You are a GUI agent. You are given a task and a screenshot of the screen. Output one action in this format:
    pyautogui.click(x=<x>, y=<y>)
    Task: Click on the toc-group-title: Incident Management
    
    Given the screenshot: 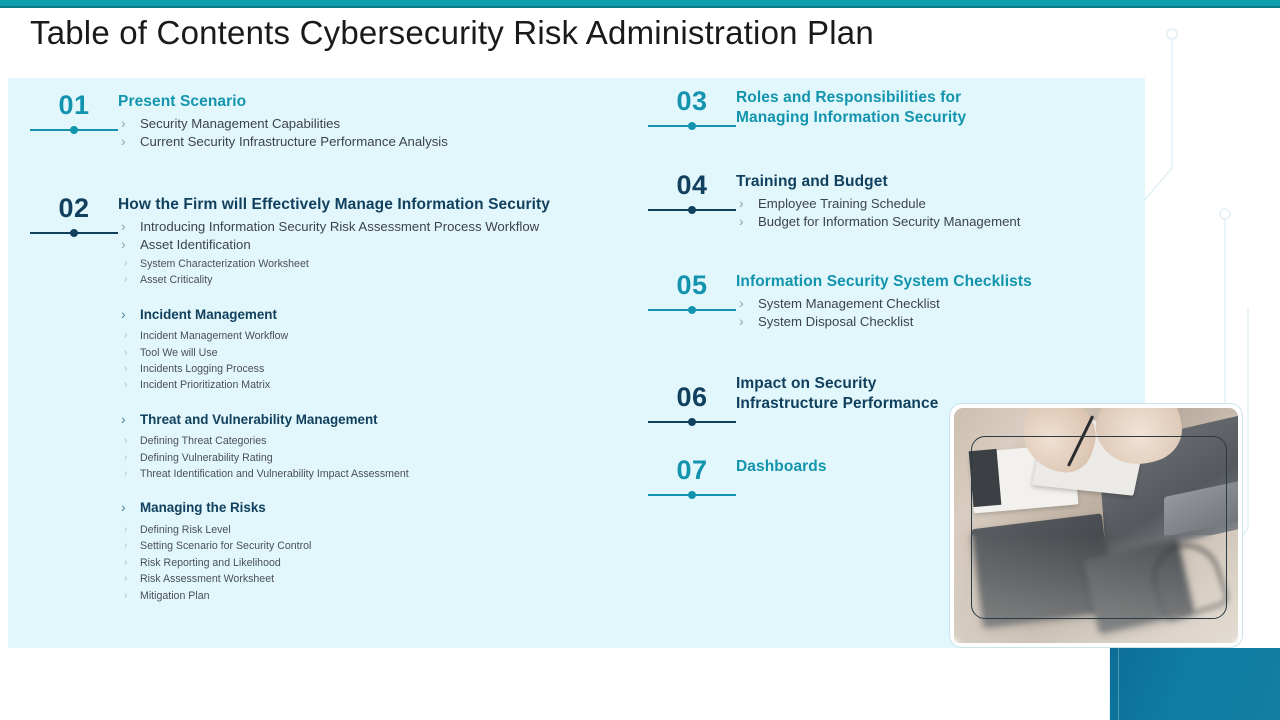 What is the action you would take?
    pyautogui.click(x=374, y=314)
    